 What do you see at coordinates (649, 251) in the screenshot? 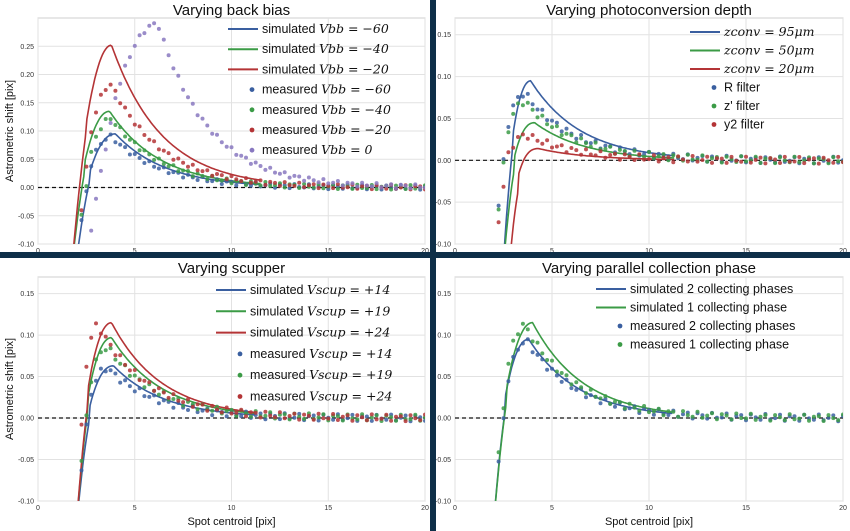
I see `x-tick-label: 10` at bounding box center [649, 251].